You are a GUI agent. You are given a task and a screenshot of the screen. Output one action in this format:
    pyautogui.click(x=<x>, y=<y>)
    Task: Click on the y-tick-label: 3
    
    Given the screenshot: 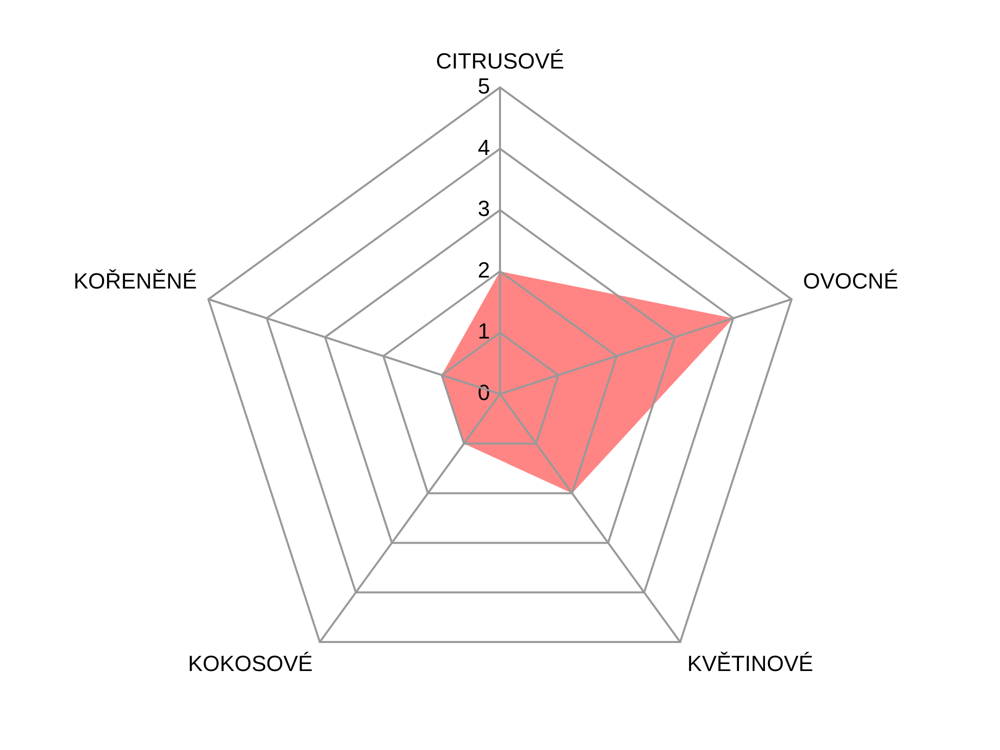 What is the action you would take?
    pyautogui.click(x=484, y=209)
    